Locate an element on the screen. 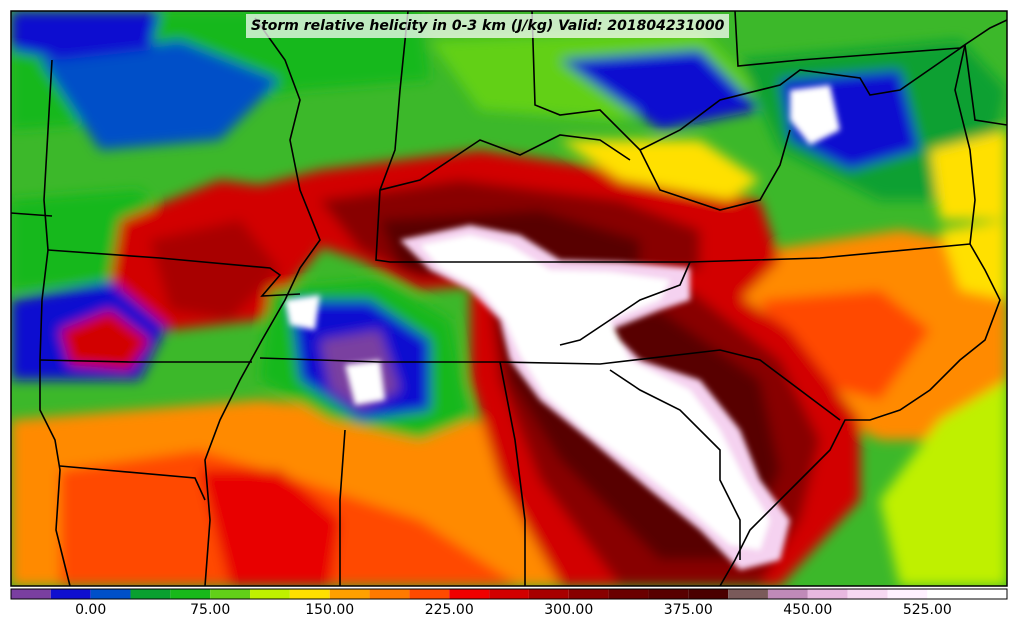  colorbar-tick-label: 0.00 is located at coordinates (91, 610).